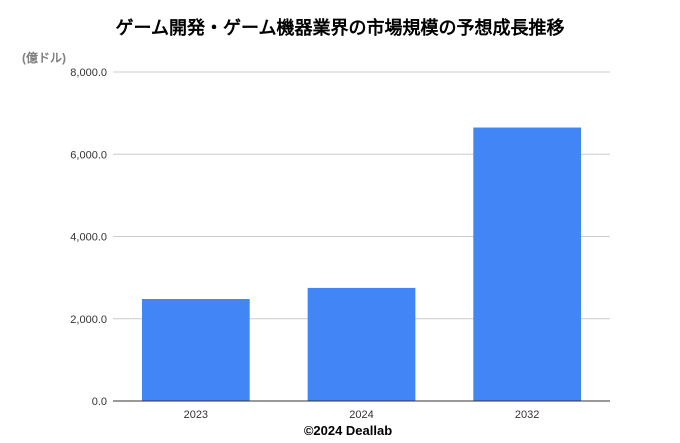 The height and width of the screenshot is (443, 680). Describe the element at coordinates (340, 28) in the screenshot. I see `chart-title: ゲーム開発・ゲーム機器業界の市場規模の予想成長推移` at that location.